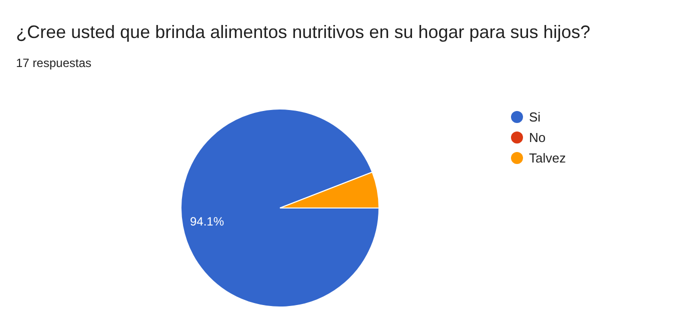 The image size is (675, 328). I want to click on data-label: 94.1%, so click(207, 221).